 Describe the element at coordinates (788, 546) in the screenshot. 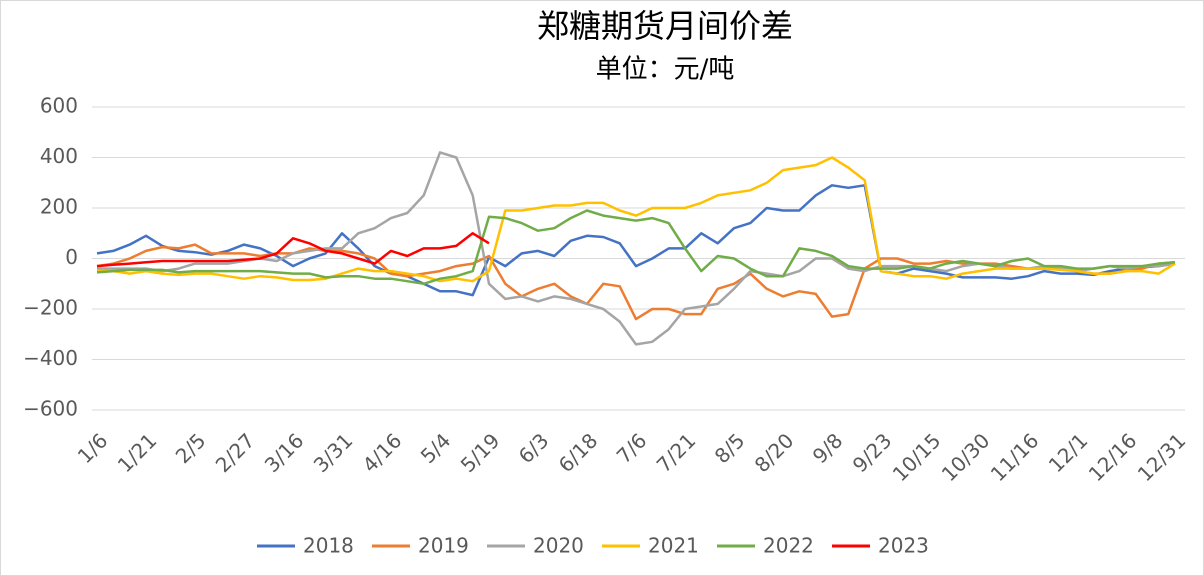

I see `legend-label: 2022` at that location.